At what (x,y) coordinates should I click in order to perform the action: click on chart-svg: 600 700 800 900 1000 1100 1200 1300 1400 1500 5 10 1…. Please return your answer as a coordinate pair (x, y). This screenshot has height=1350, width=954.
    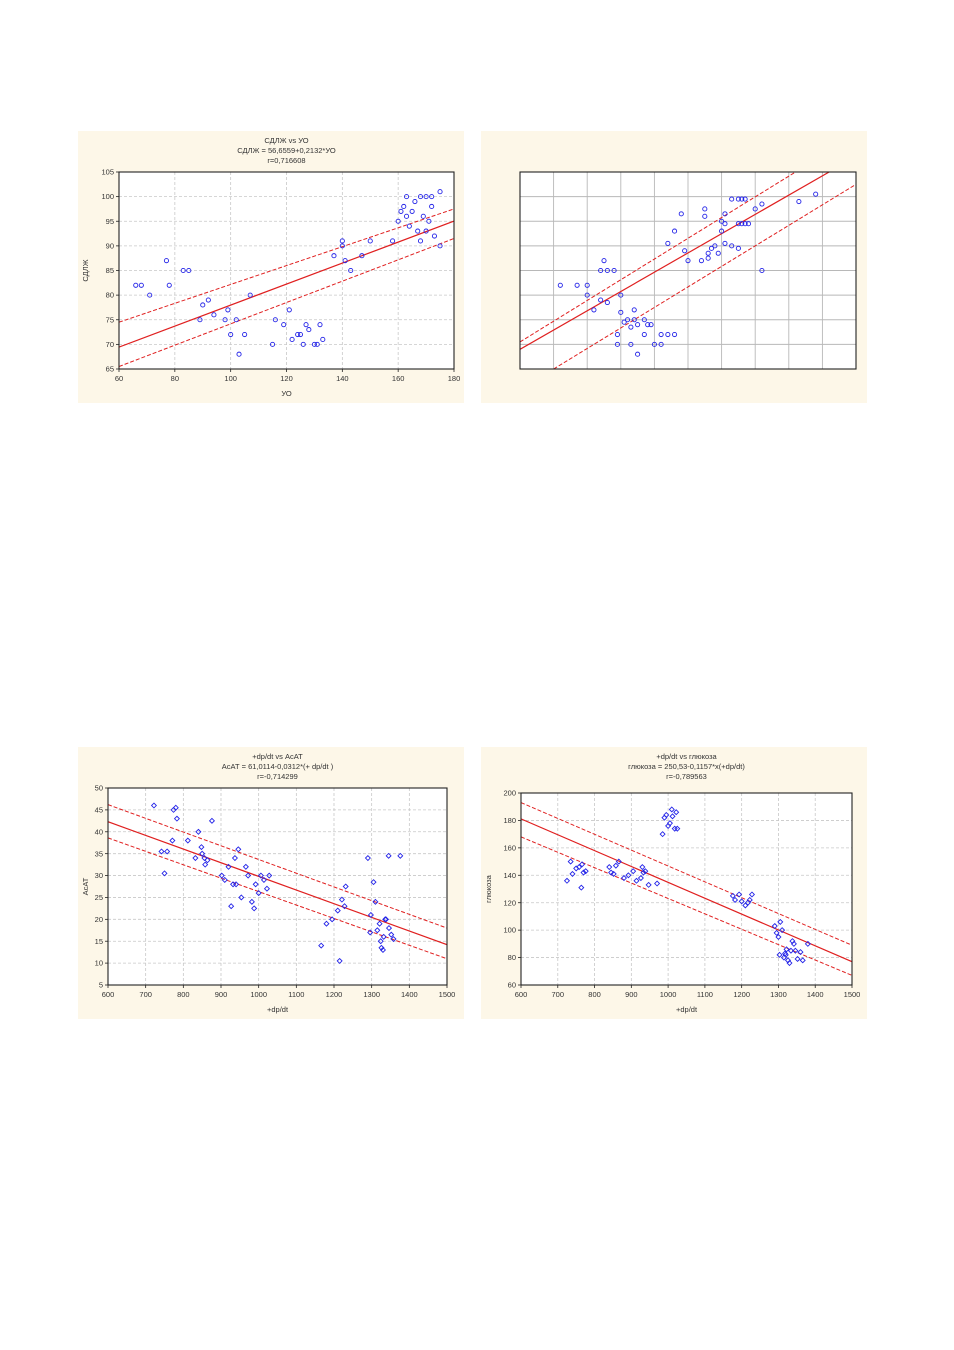
    Looking at the image, I should click on (268, 883).